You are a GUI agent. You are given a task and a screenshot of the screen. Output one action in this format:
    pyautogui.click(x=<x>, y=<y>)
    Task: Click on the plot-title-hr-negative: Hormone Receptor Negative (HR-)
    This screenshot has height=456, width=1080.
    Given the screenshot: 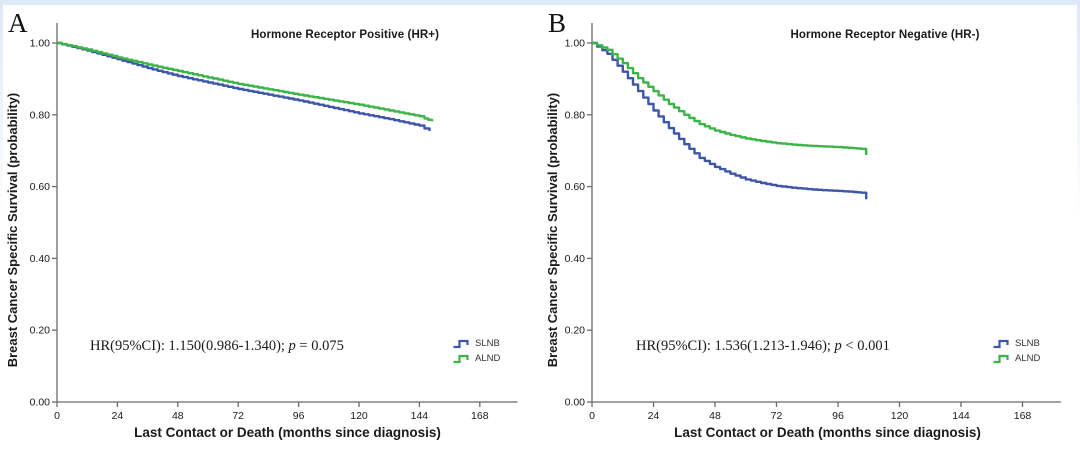 What is the action you would take?
    pyautogui.click(x=885, y=35)
    